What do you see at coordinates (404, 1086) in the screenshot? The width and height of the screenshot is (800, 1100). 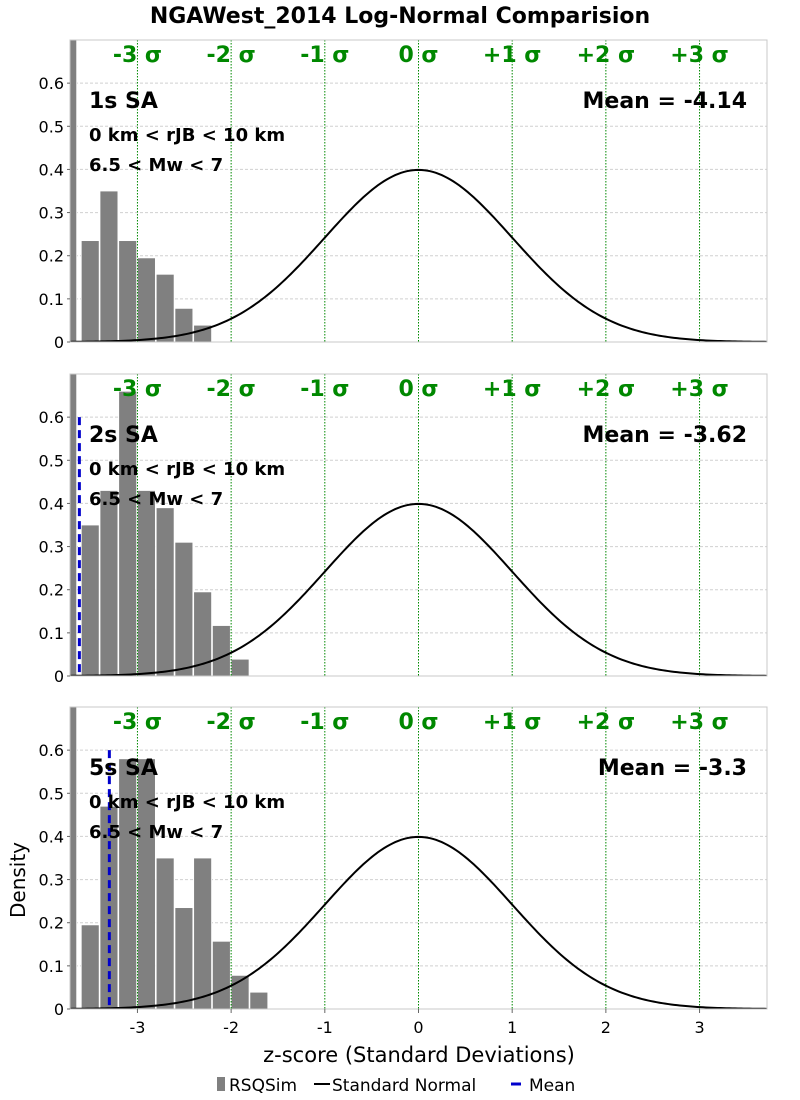 I see `legend-standard-normal-label: Standard Normal` at bounding box center [404, 1086].